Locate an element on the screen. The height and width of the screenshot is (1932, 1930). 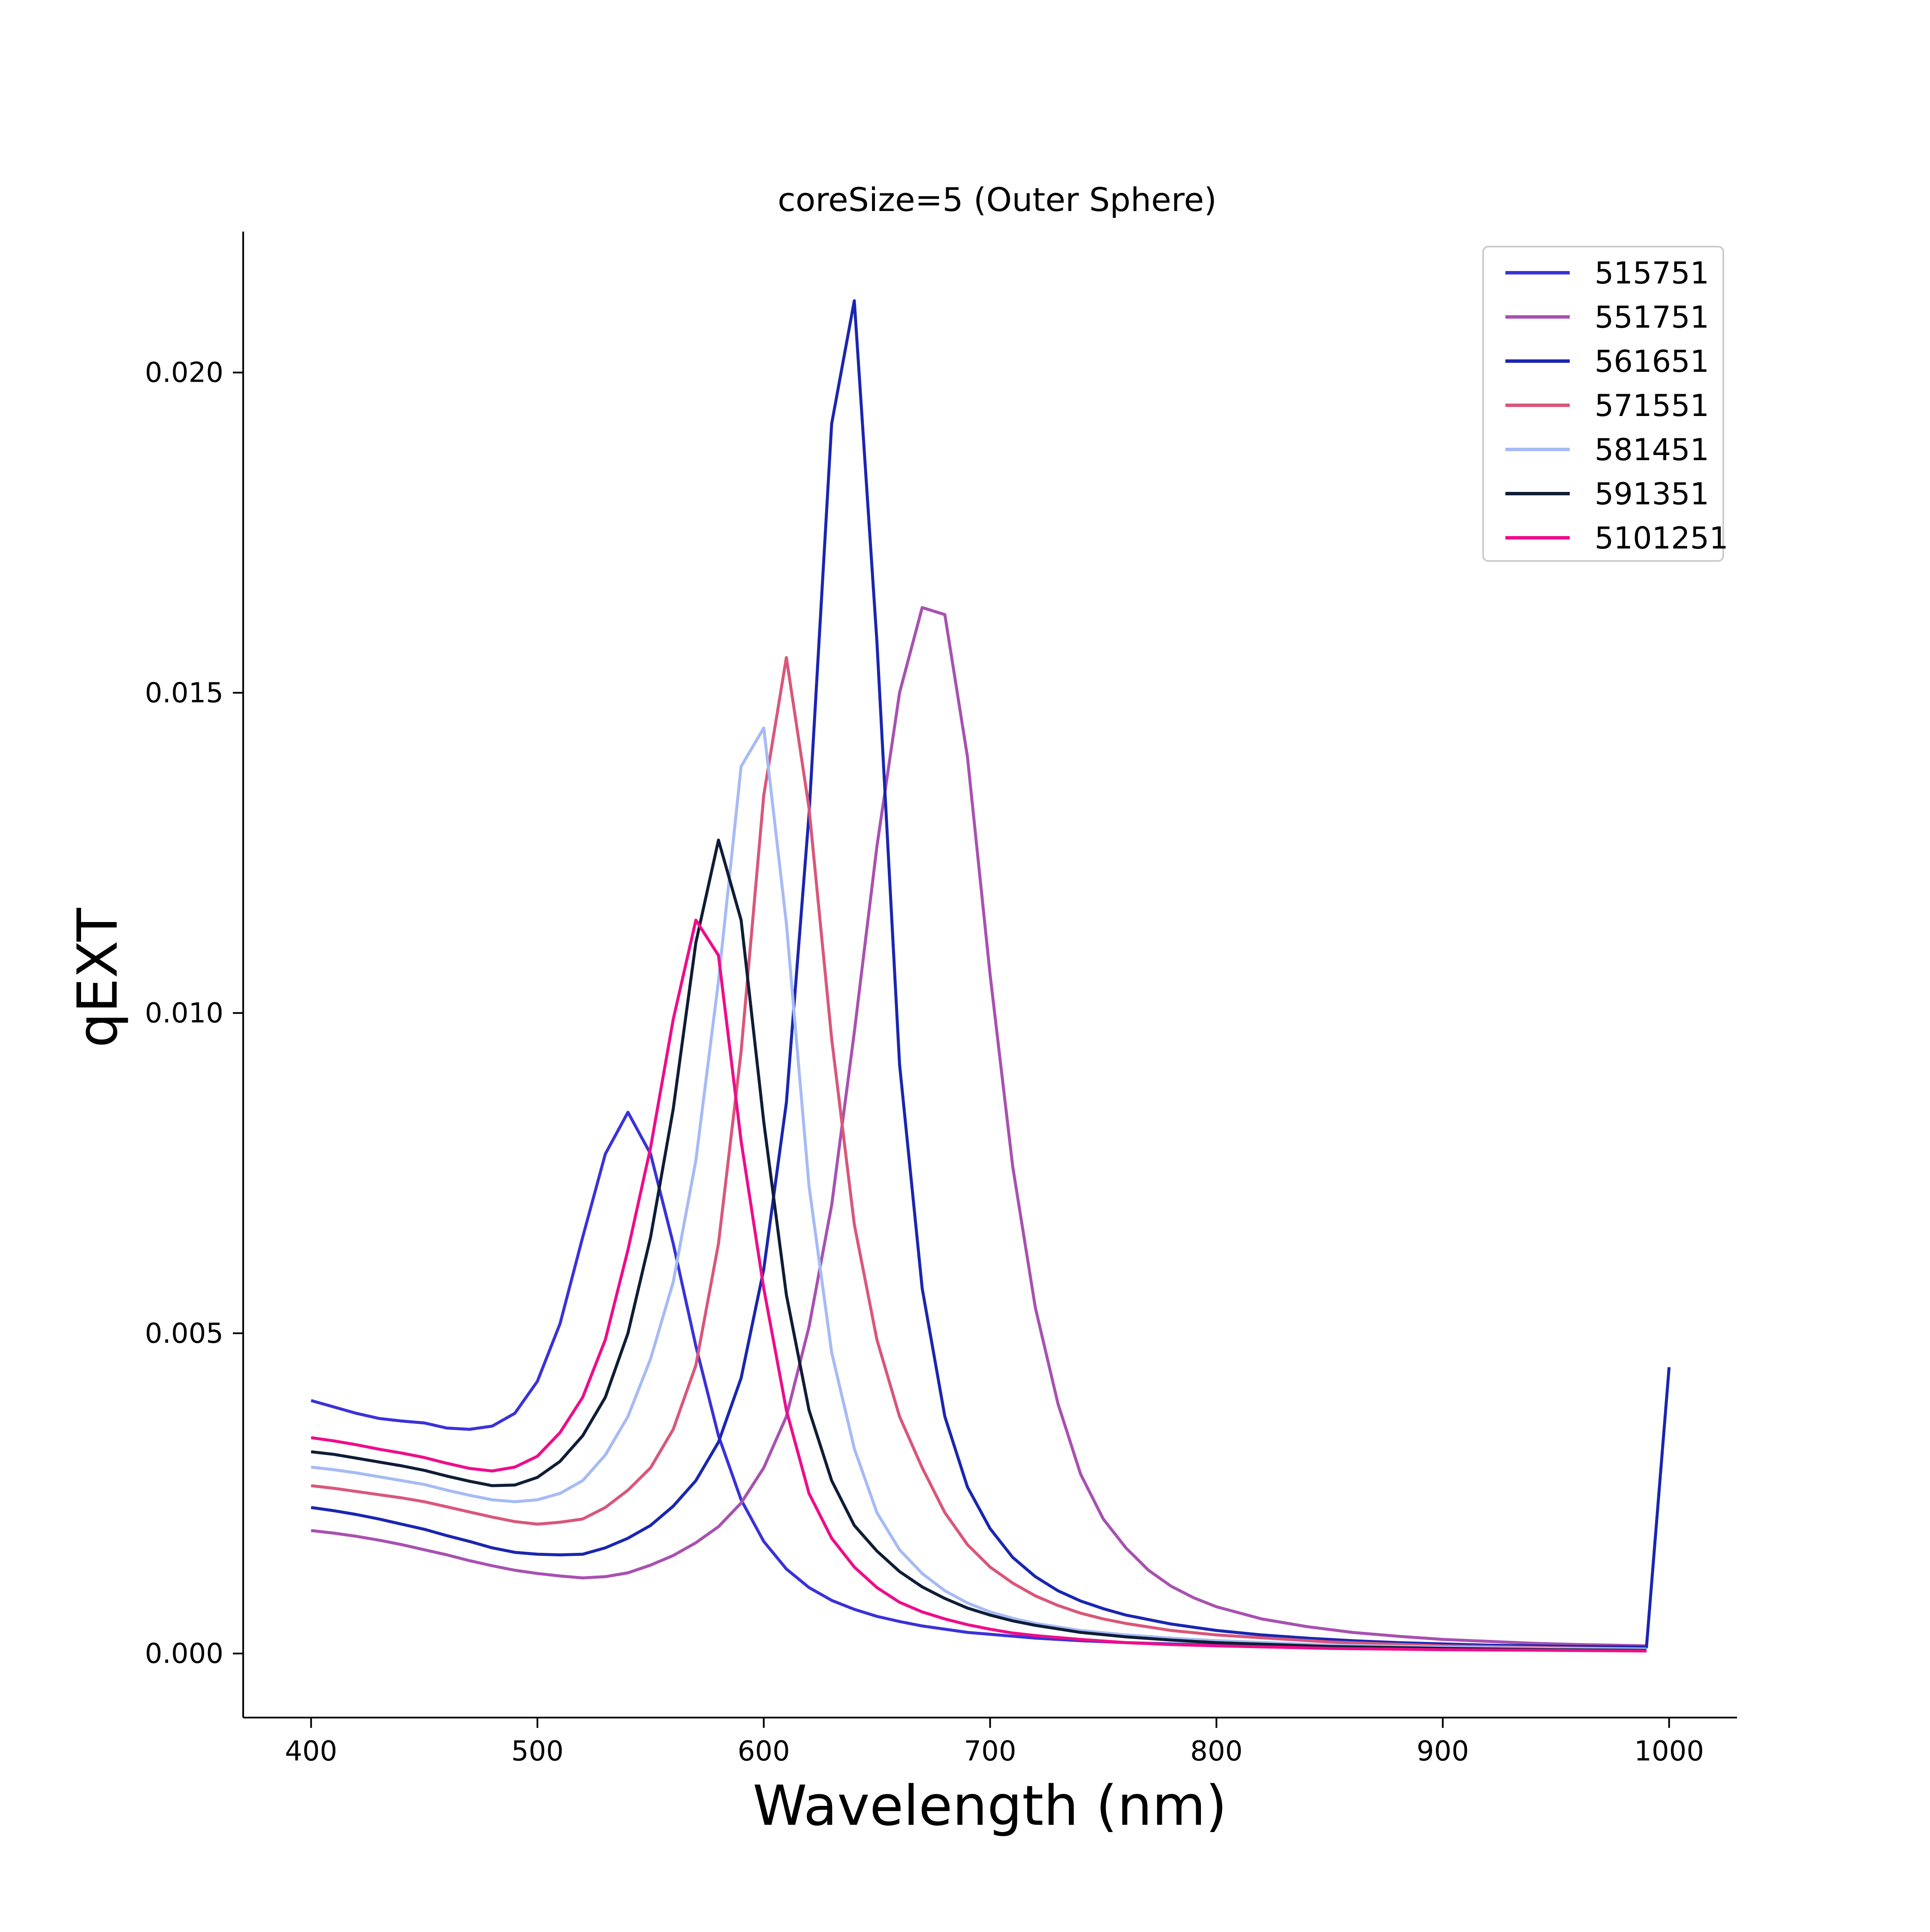
y-tick-label: 0.010 is located at coordinates (184, 1014).